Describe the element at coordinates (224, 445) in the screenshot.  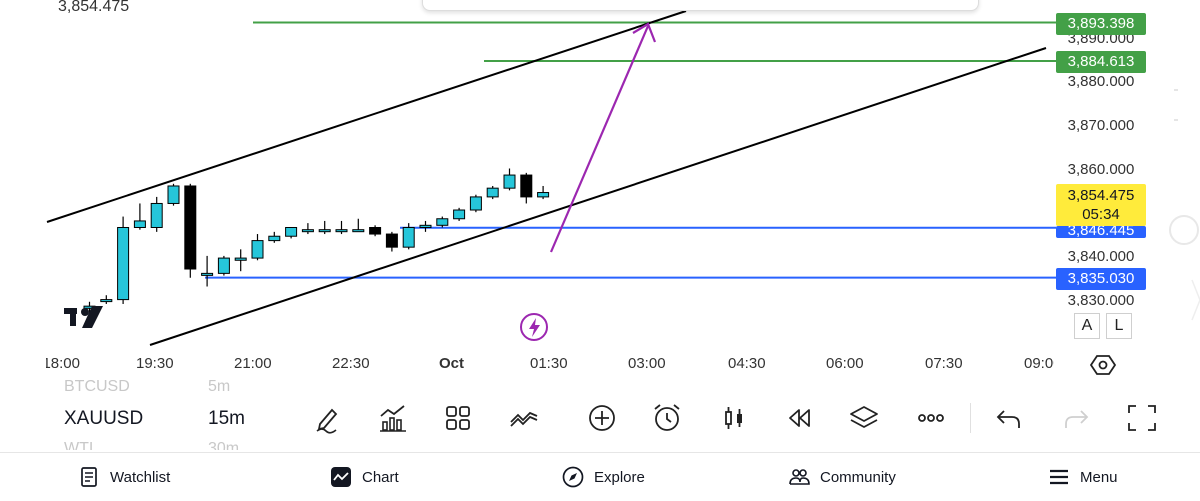
I see `interval-below: 30m` at that location.